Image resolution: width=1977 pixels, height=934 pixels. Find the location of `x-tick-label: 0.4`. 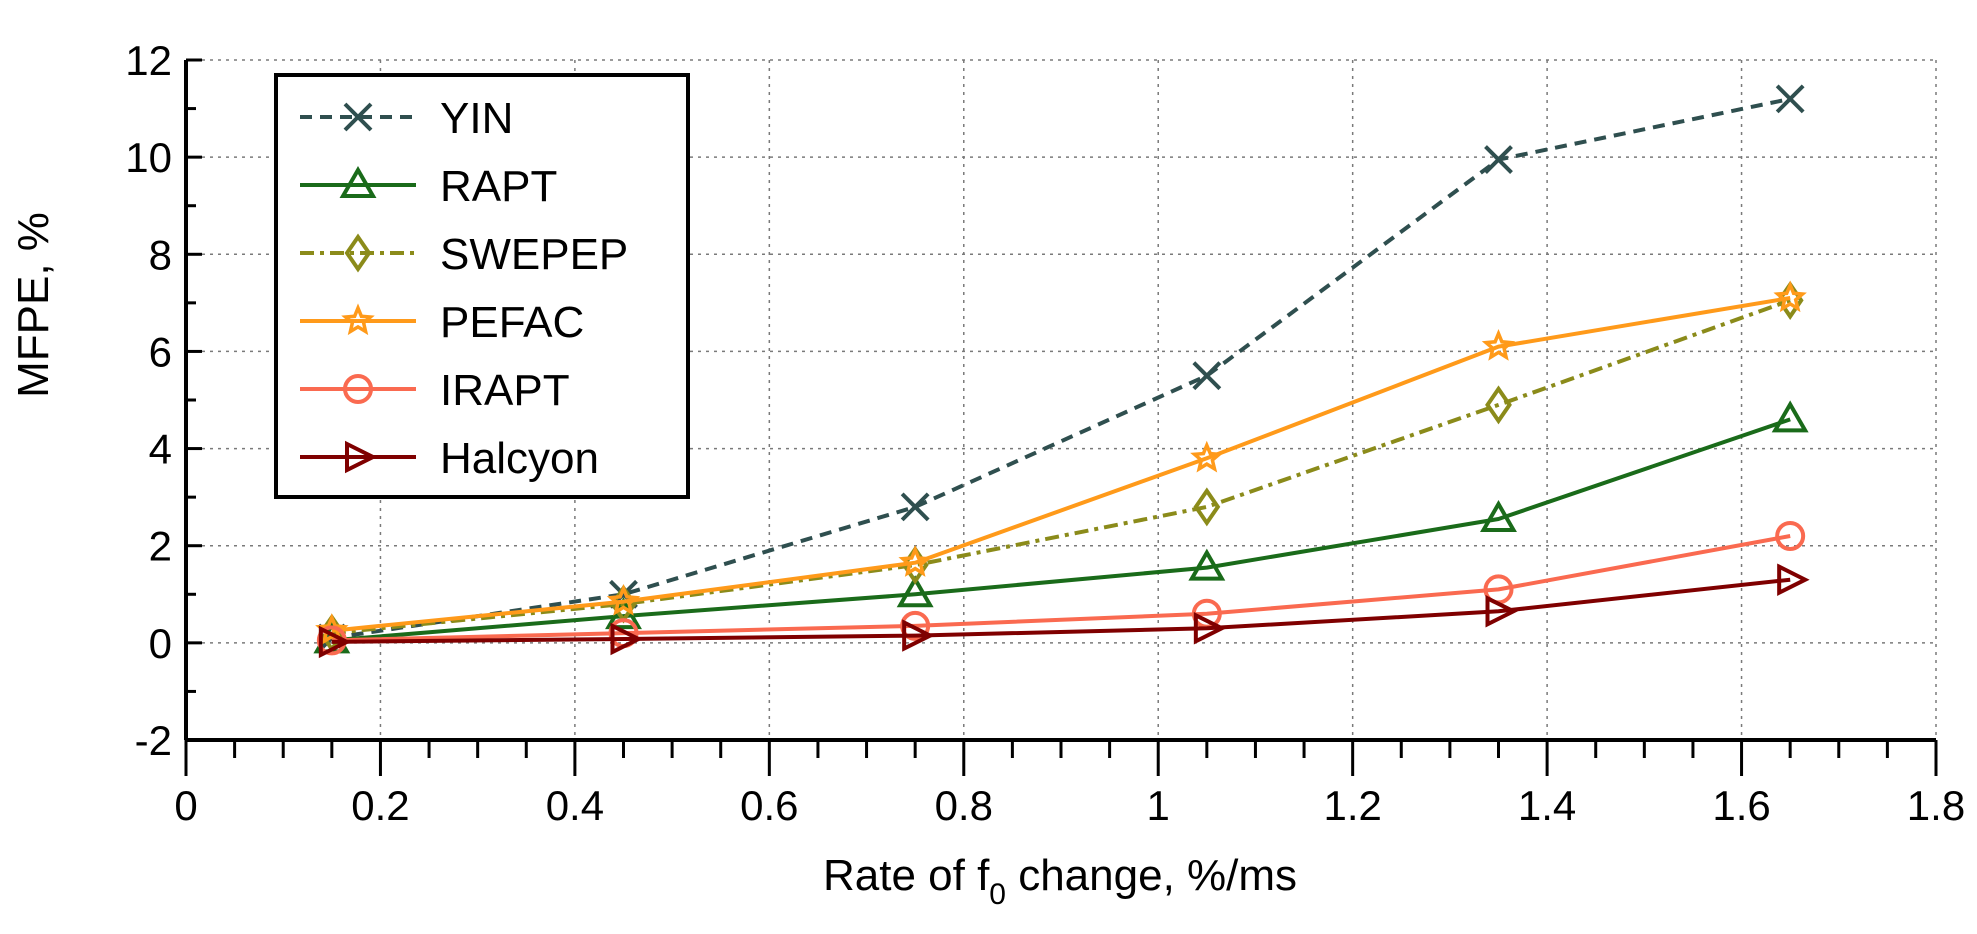

x-tick-label: 0.4 is located at coordinates (575, 805).